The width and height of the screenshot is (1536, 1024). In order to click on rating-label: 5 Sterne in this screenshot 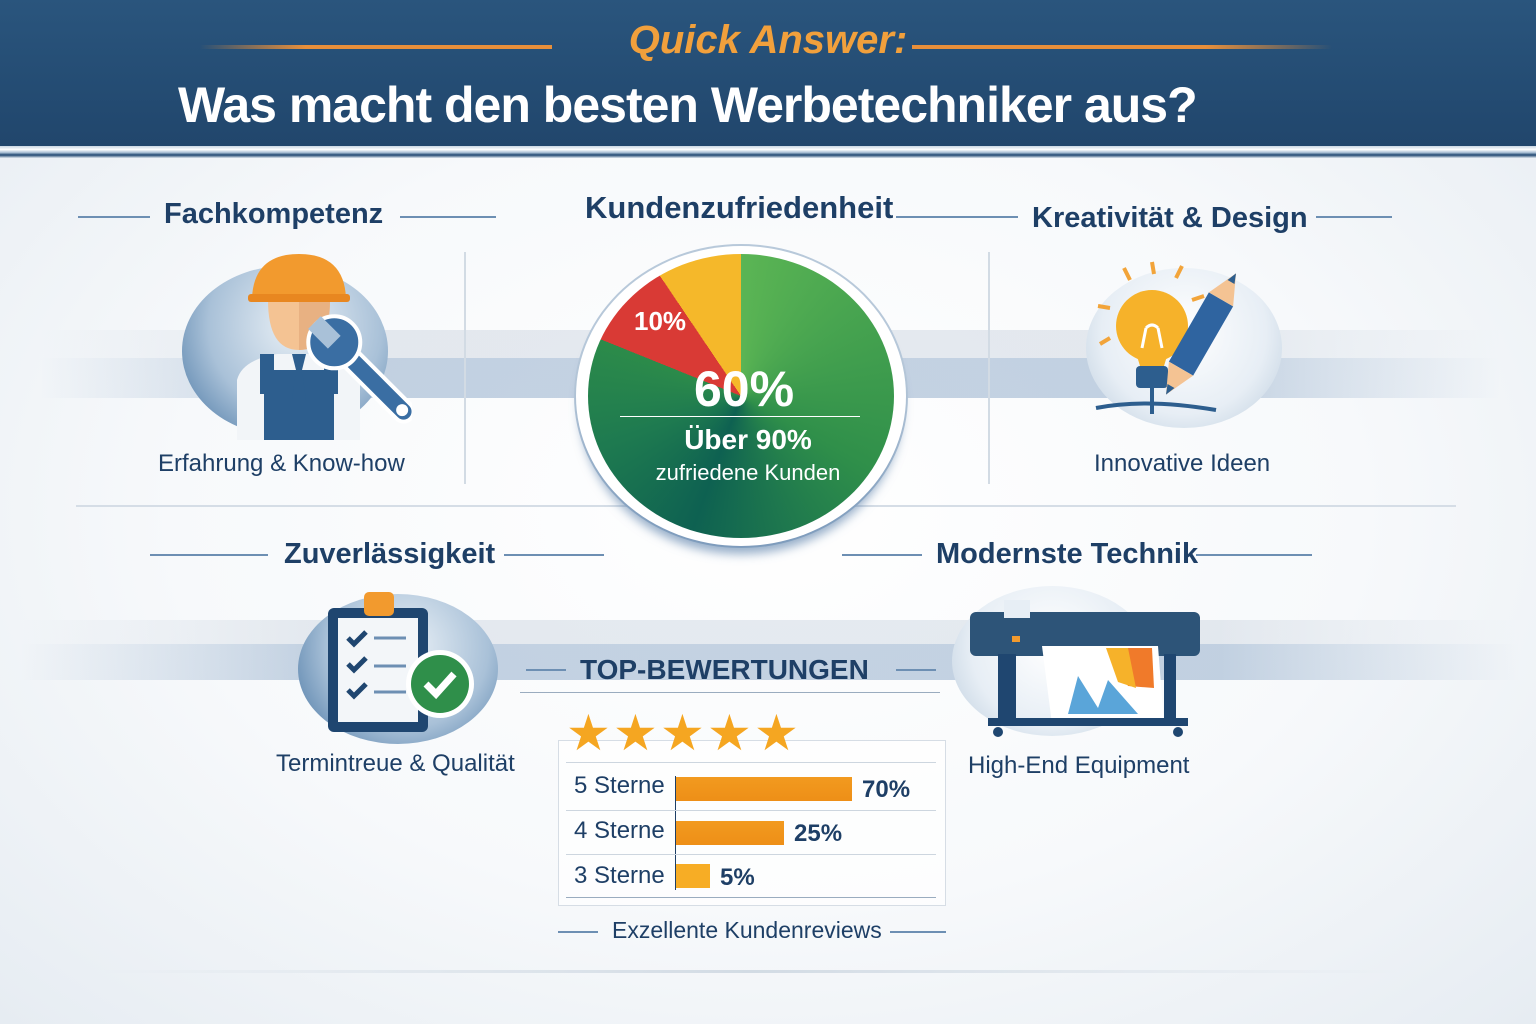, I will do `click(619, 785)`.